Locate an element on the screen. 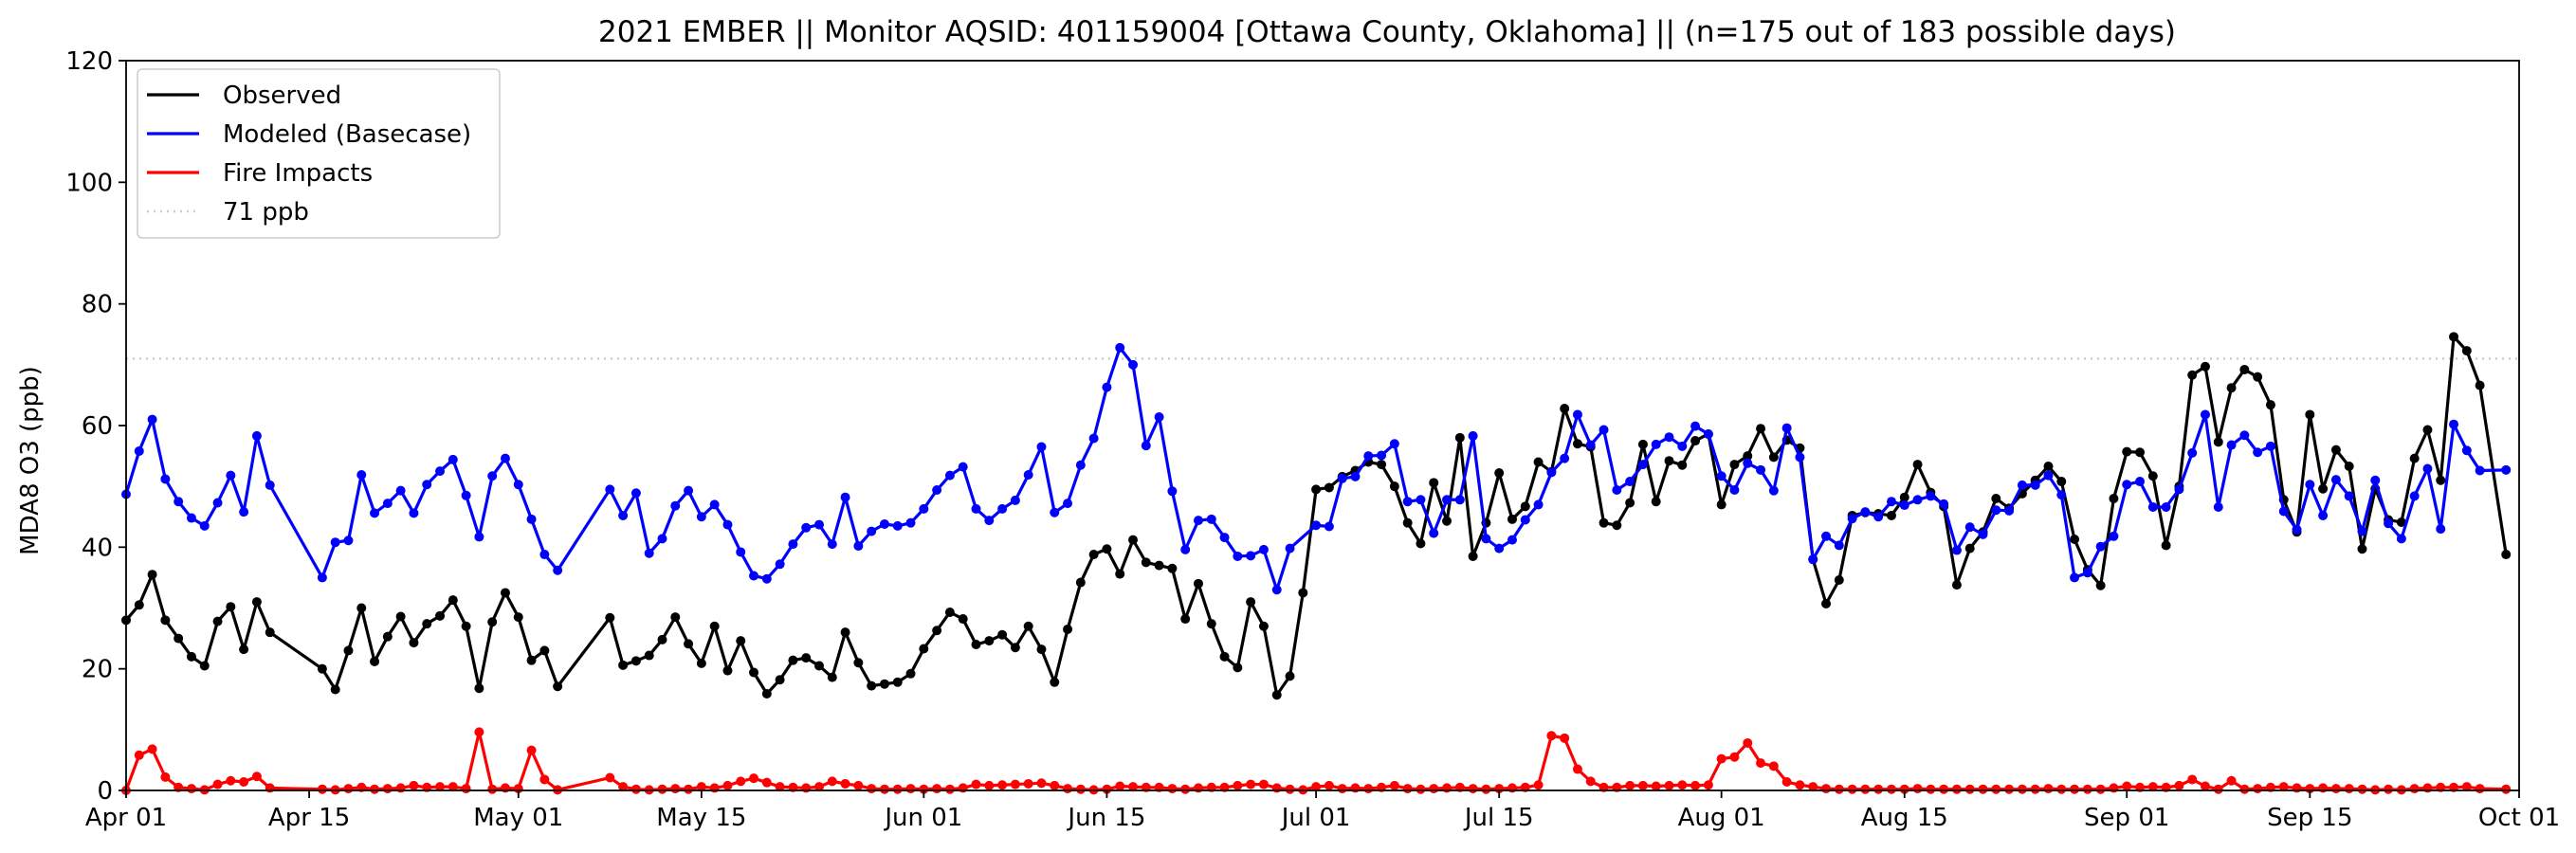 The width and height of the screenshot is (2576, 853). y-axis: 0 20 40 60 80 100 120 is located at coordinates (95, 426).